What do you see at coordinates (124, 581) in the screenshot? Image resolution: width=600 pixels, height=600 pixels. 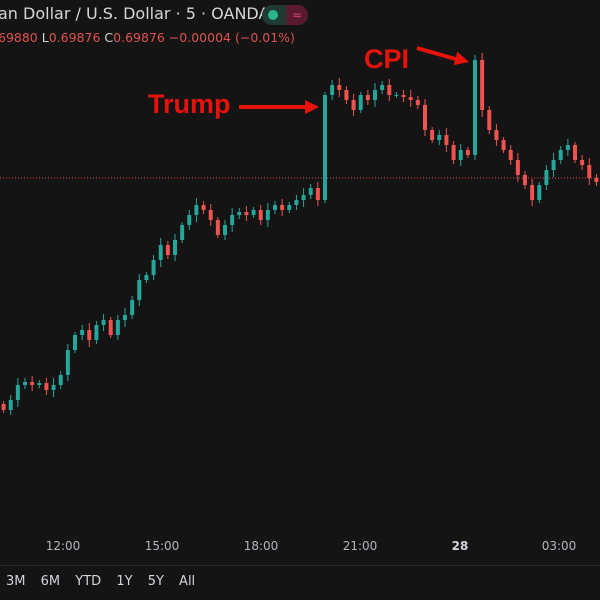 I see `range-1y-button: 1Y` at bounding box center [124, 581].